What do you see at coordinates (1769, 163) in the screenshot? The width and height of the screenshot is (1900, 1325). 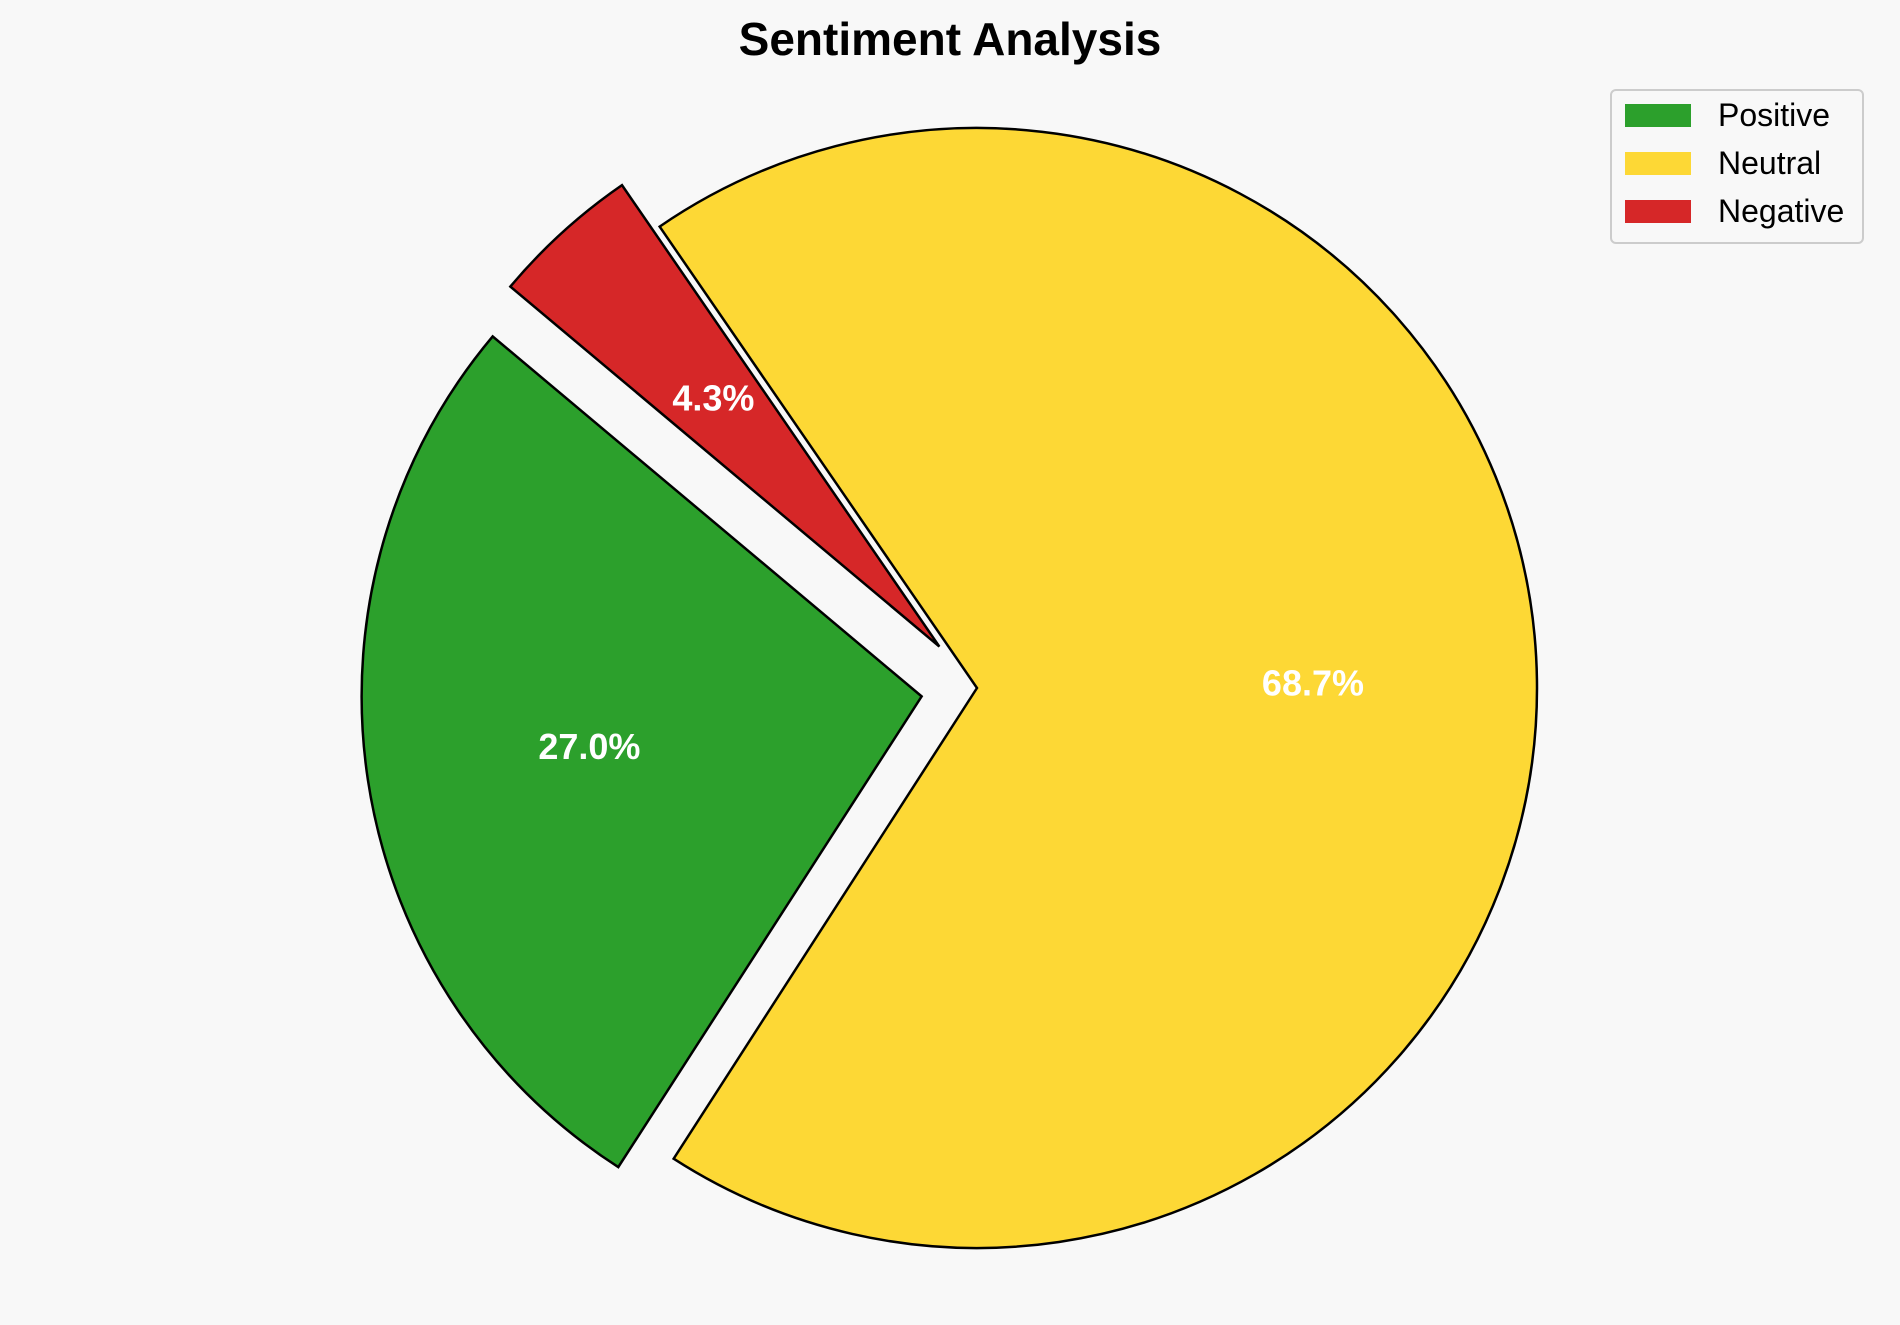 I see `legend-label-neutral: Neutral` at bounding box center [1769, 163].